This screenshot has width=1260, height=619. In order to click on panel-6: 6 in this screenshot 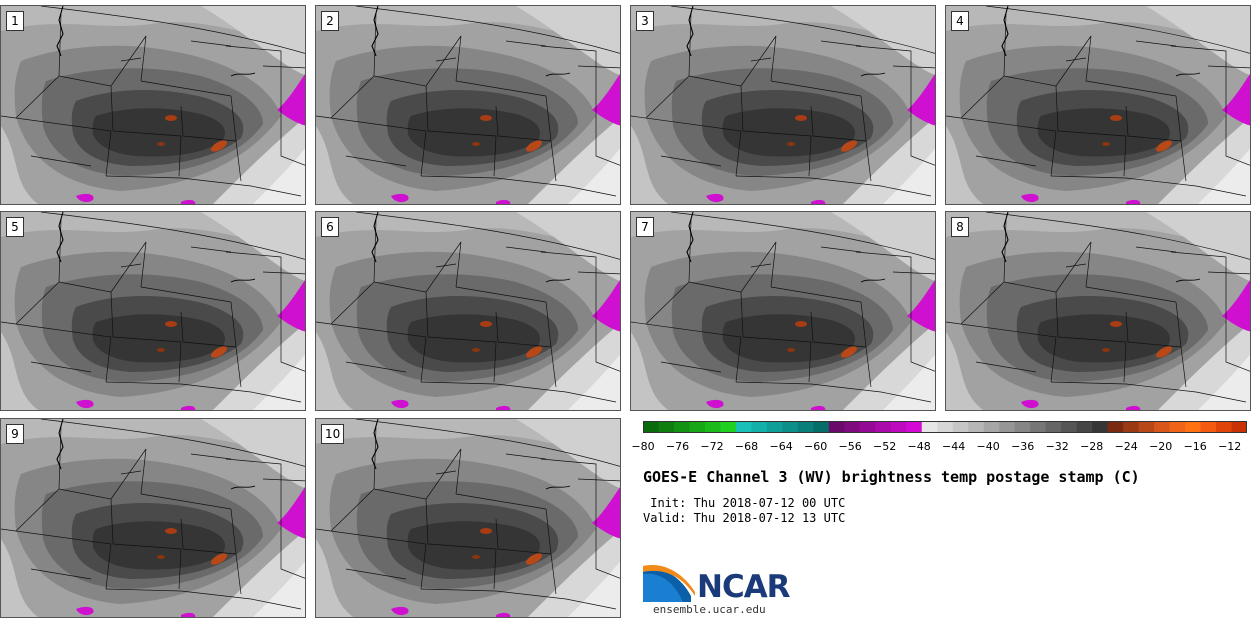, I will do `click(468, 311)`.